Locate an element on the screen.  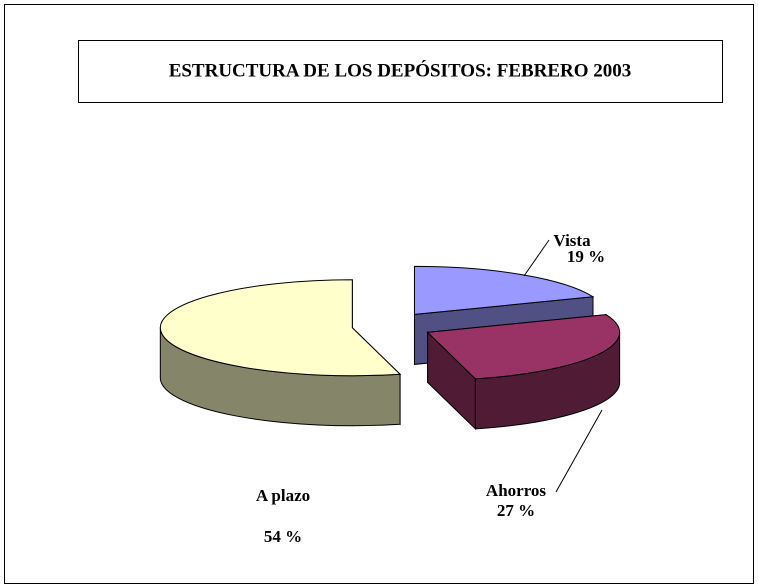
slice-value-label: 19 % is located at coordinates (586, 256).